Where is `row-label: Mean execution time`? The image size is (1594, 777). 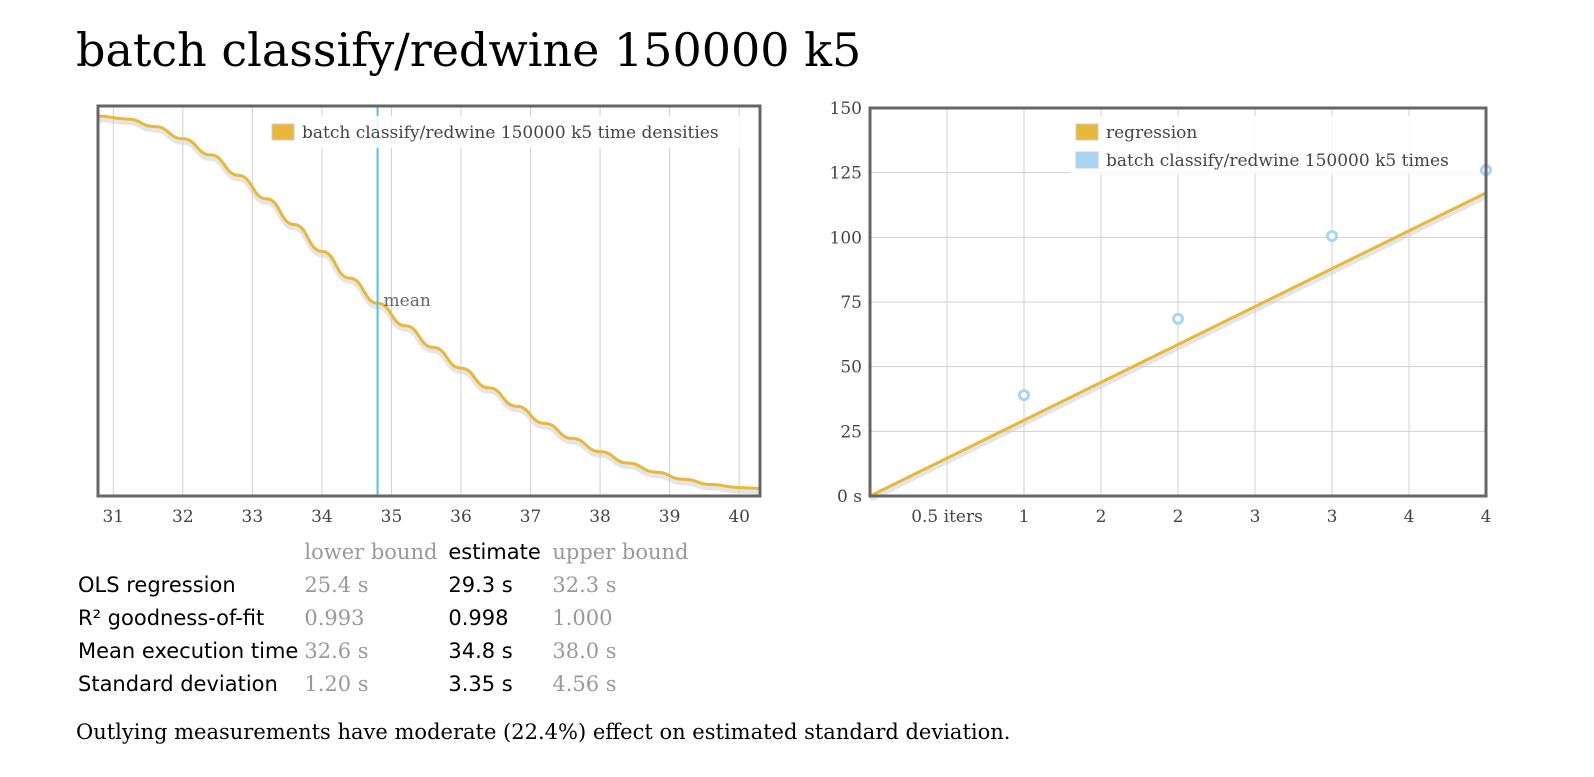
row-label: Mean execution time is located at coordinates (188, 650).